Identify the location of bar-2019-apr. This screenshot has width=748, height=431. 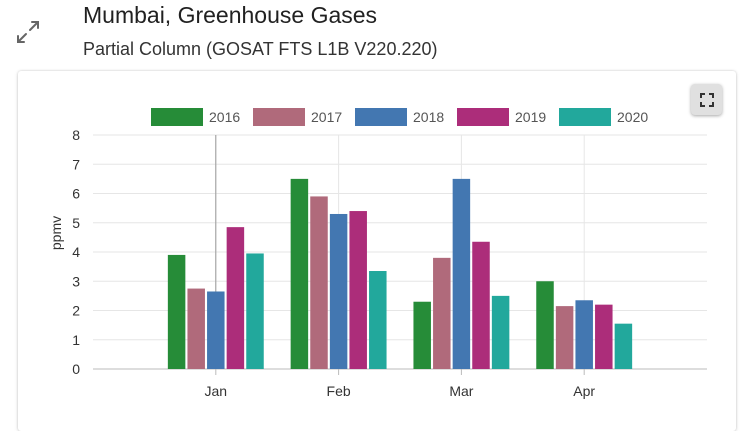
(604, 336).